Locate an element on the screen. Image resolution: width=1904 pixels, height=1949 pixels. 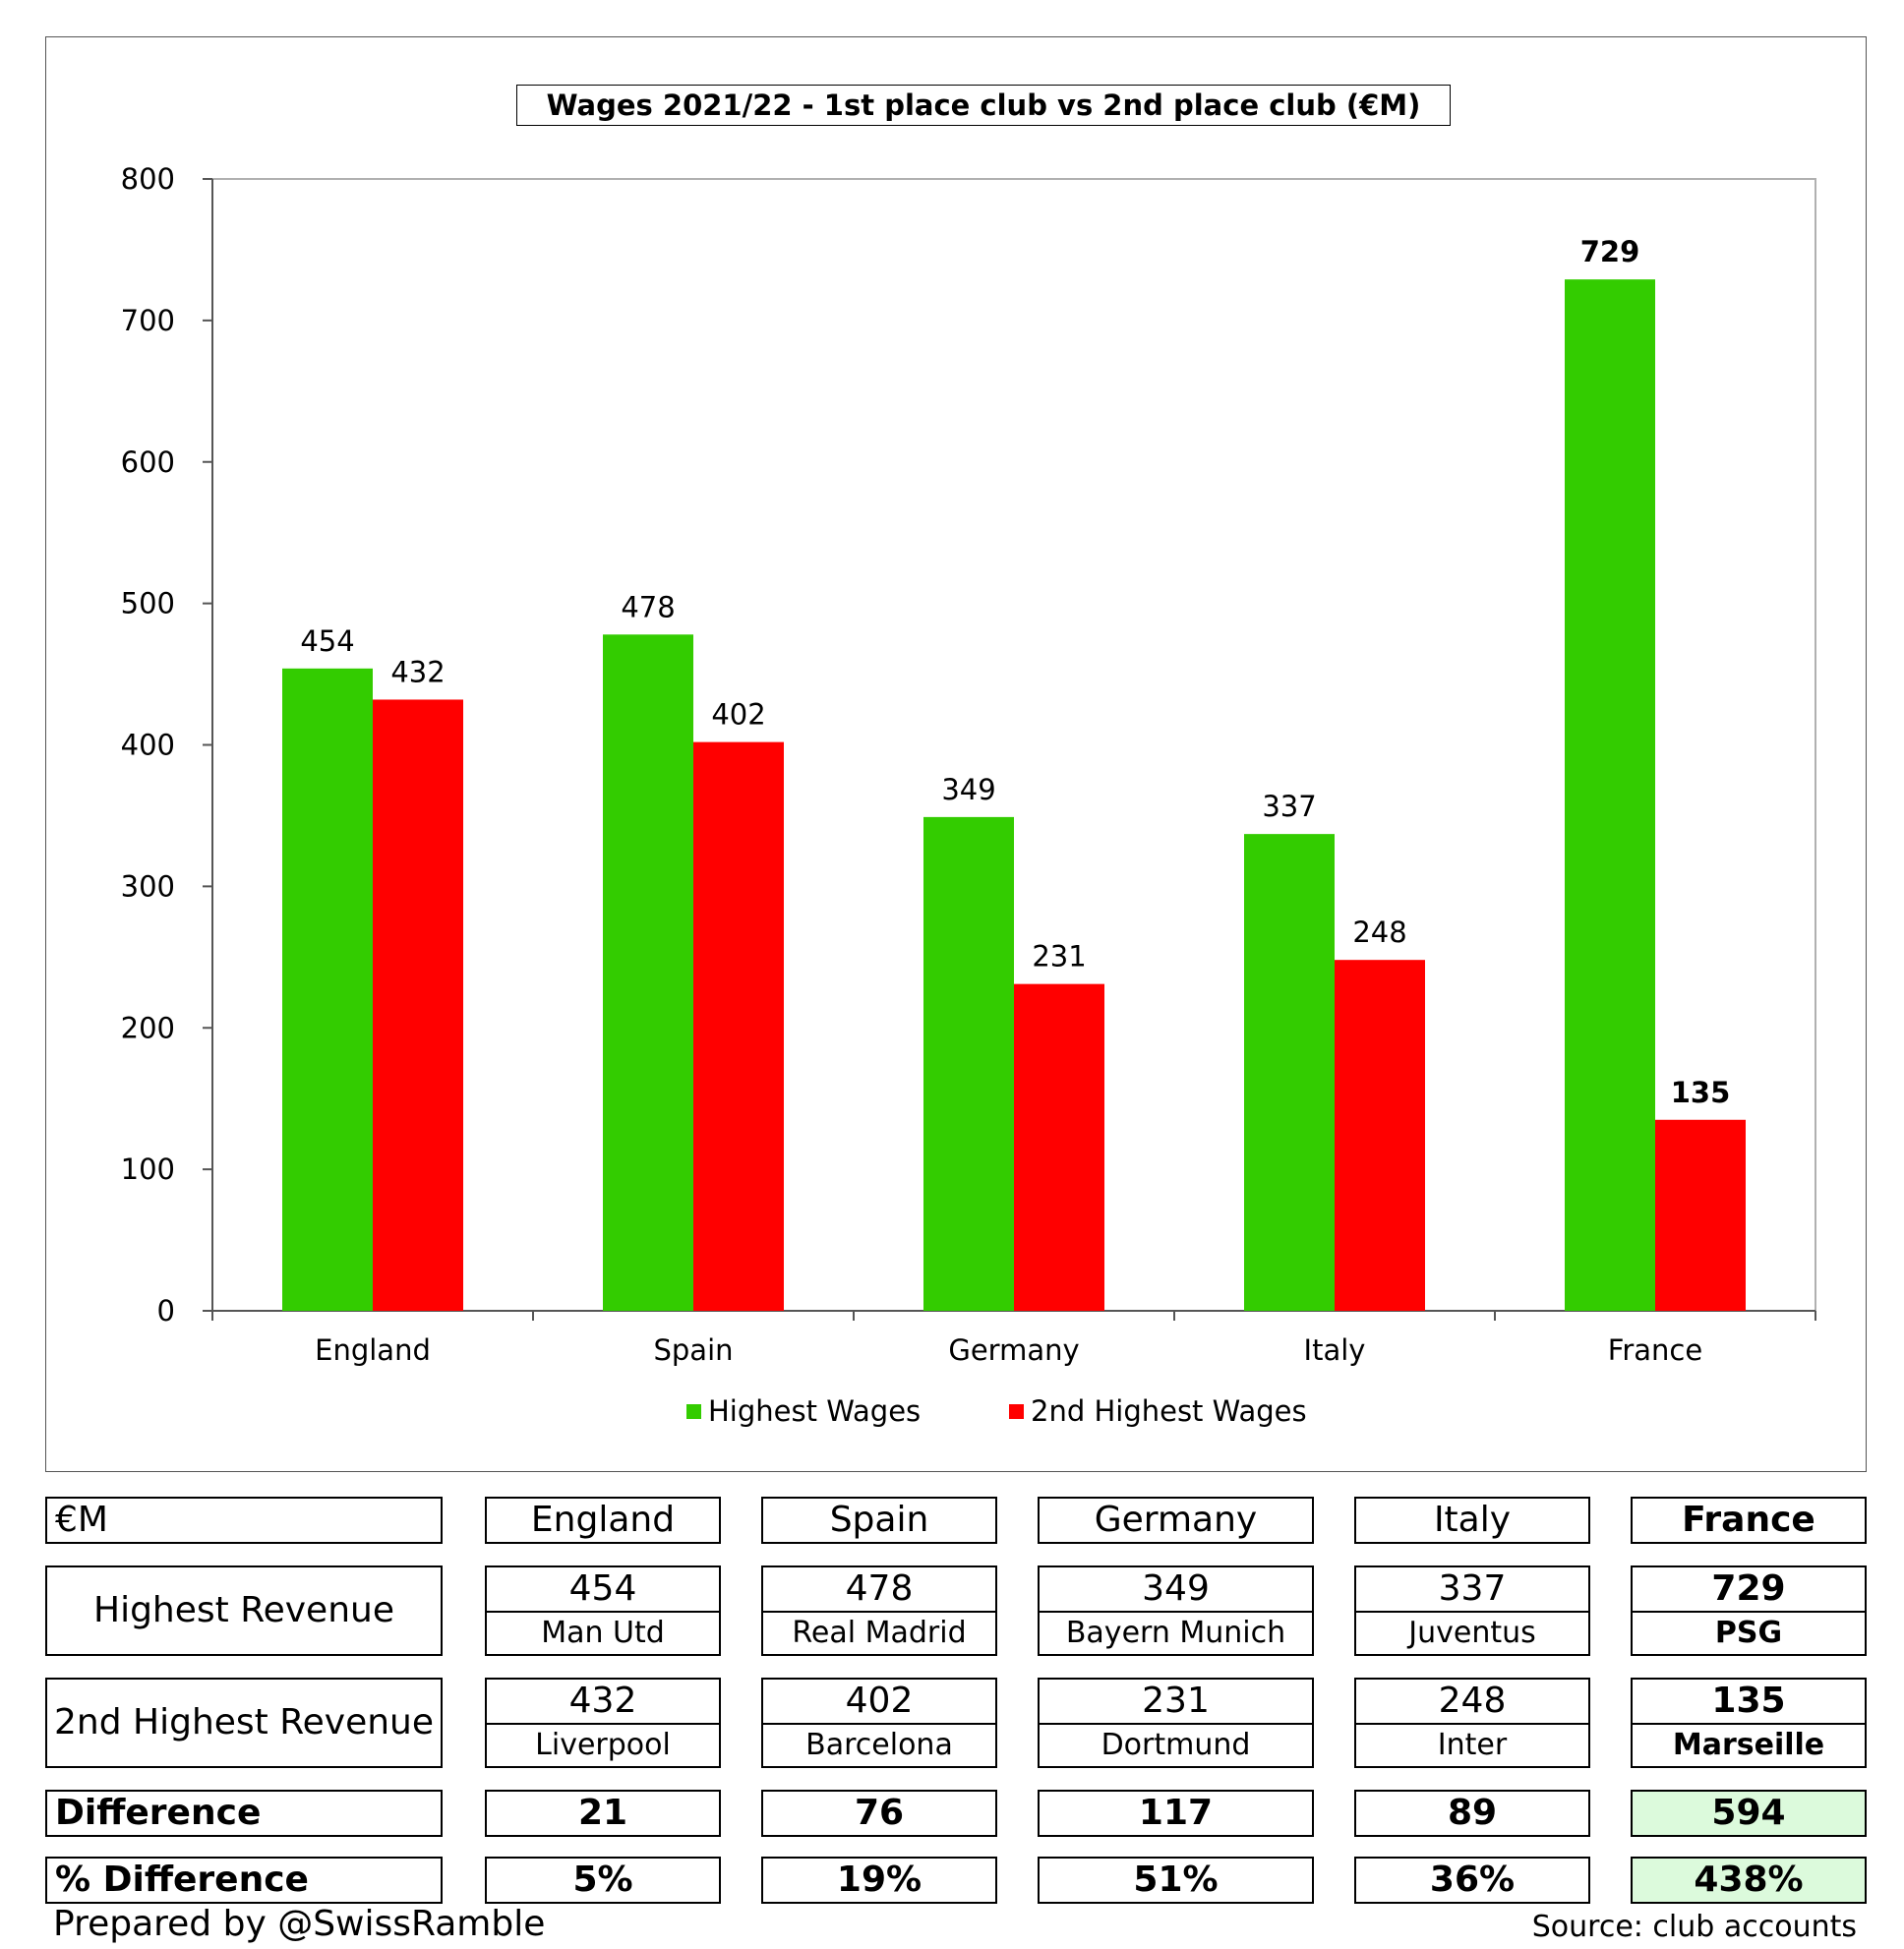
y-tick-label: 300 is located at coordinates (148, 886).